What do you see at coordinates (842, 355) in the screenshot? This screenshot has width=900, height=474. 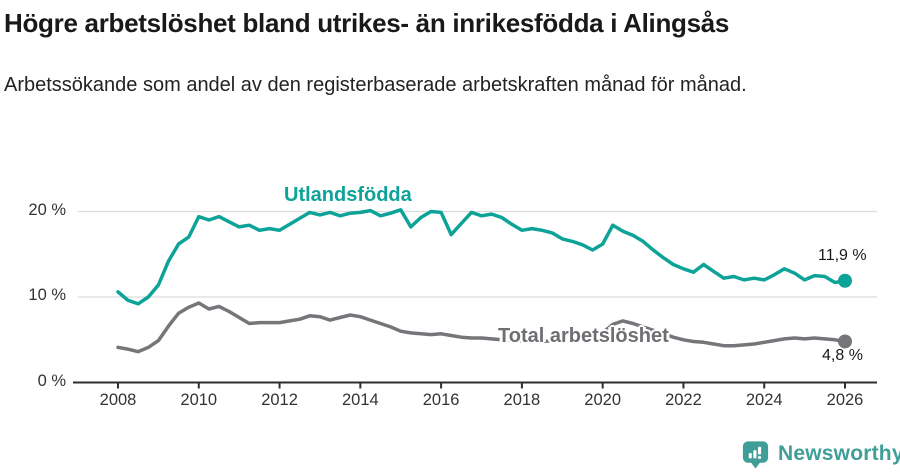 I see `end-value-label-total: 4,8 %` at bounding box center [842, 355].